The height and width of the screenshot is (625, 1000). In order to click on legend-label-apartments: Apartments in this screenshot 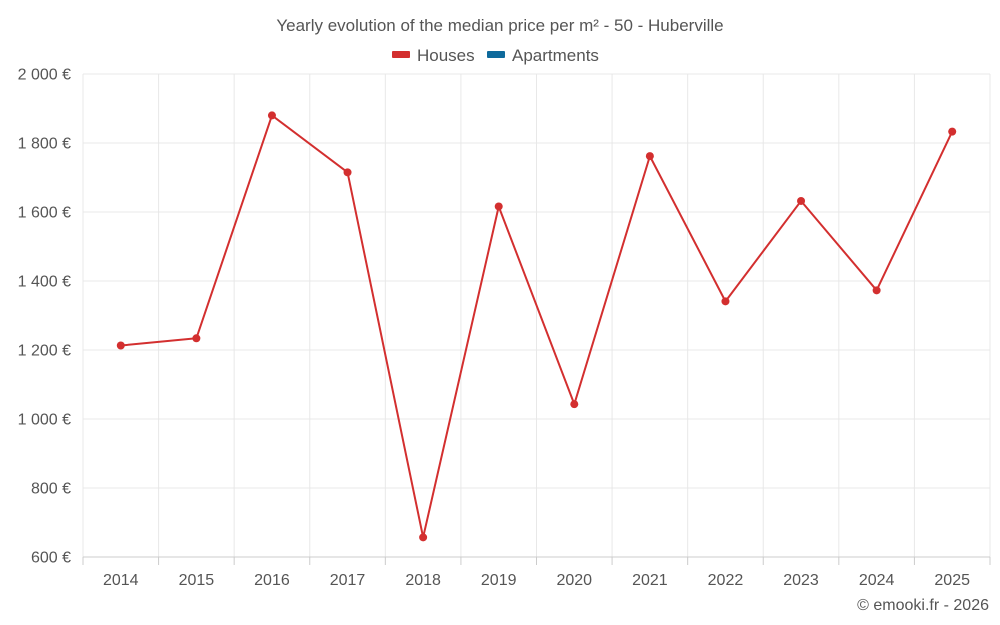, I will do `click(555, 55)`.